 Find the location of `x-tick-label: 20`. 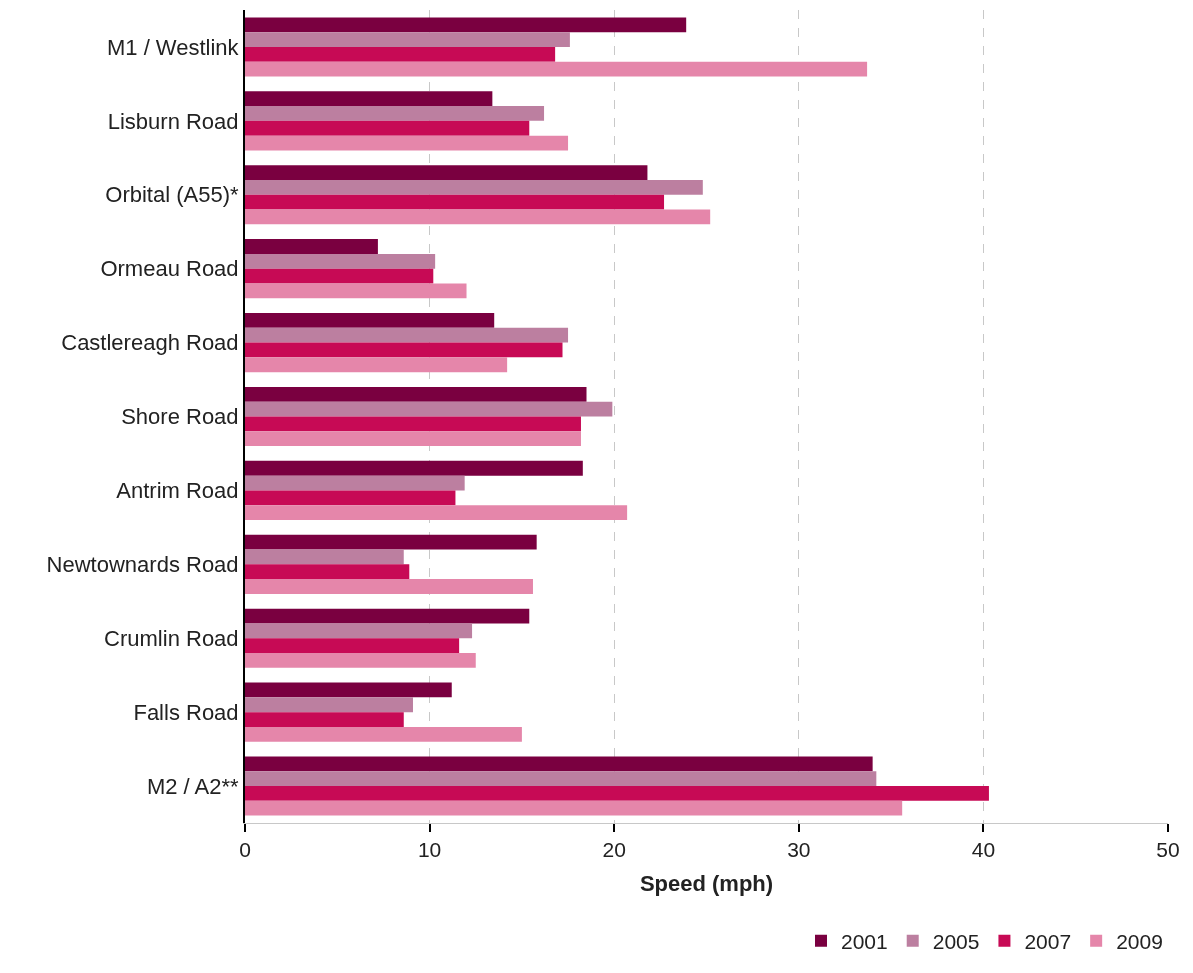

x-tick-label: 20 is located at coordinates (614, 850).